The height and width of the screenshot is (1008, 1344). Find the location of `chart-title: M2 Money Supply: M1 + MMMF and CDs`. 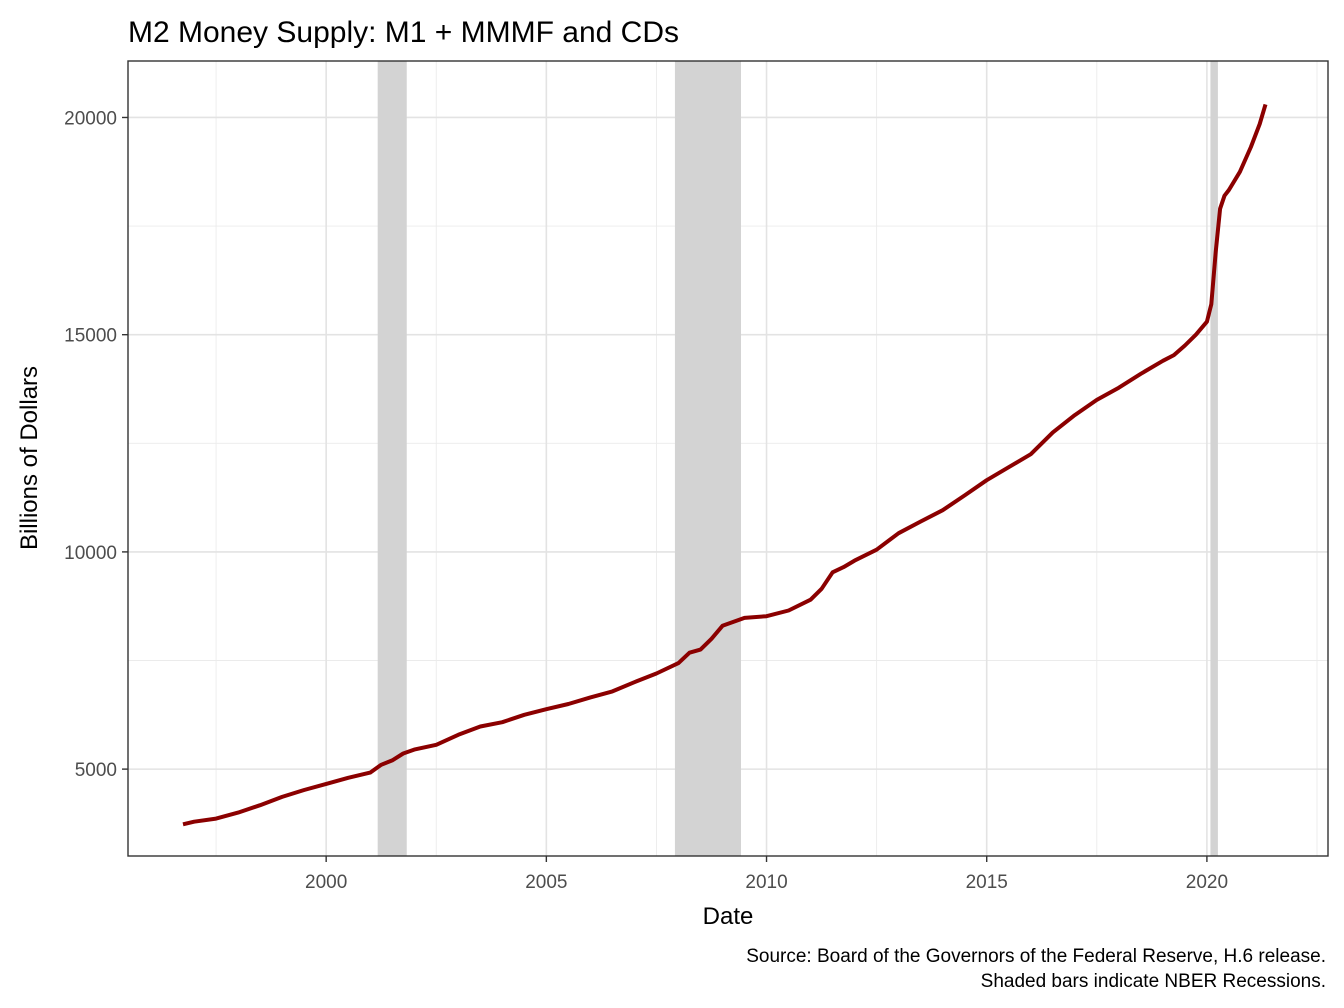

chart-title: M2 Money Supply: M1 + MMMF and CDs is located at coordinates (403, 32).